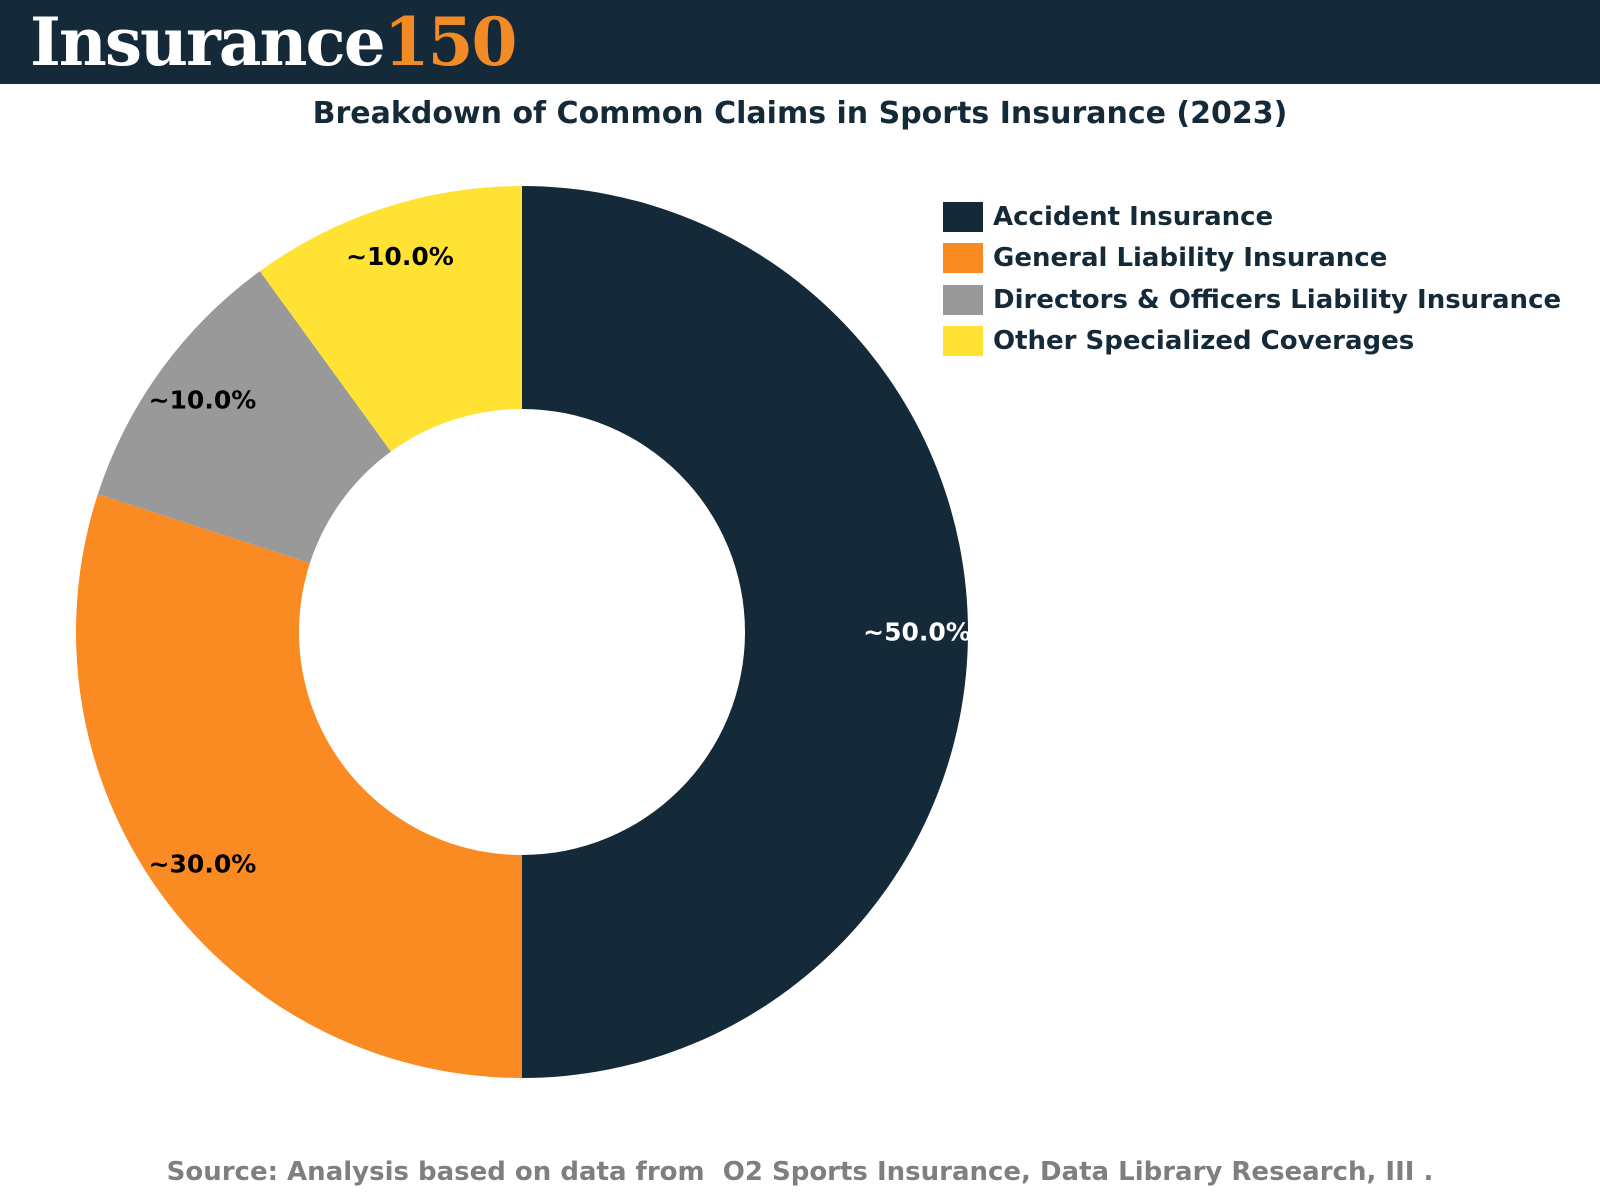  What do you see at coordinates (800, 42) in the screenshot?
I see `header-bar: Insurance150` at bounding box center [800, 42].